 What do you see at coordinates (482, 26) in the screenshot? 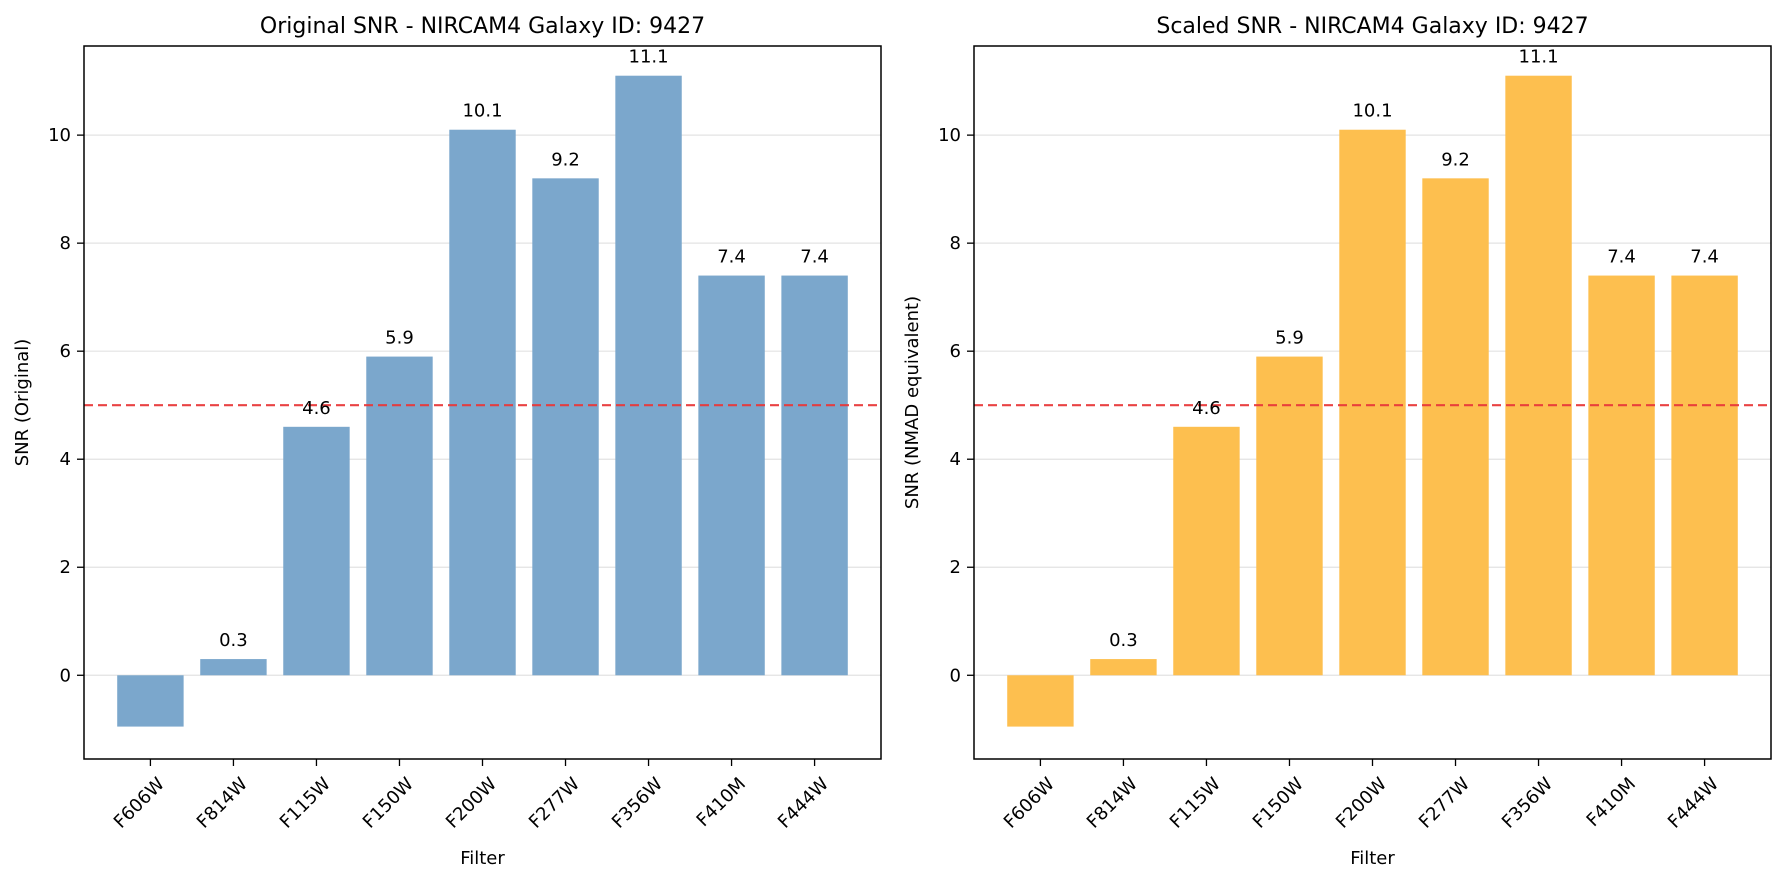
I see `chart-title: Original SNR - NIRCAM4 Galaxy ID: 9427` at bounding box center [482, 26].